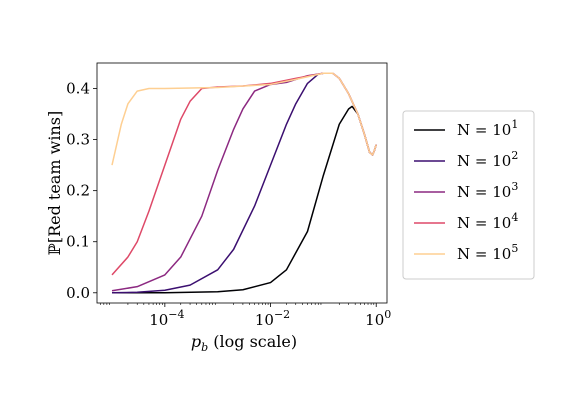 This screenshot has width=581, height=411. Describe the element at coordinates (487, 159) in the screenshot. I see `legend-label-2: N = 102` at that location.